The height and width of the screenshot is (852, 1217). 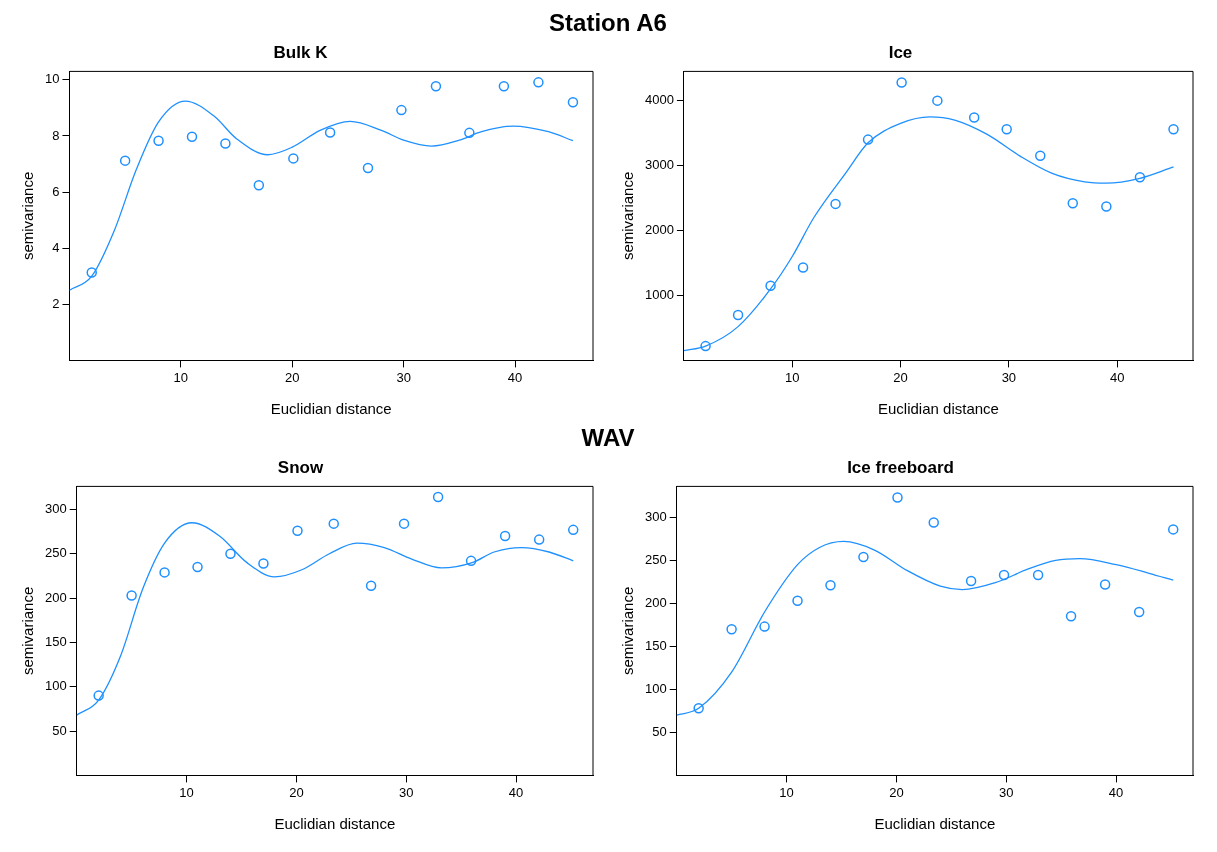 What do you see at coordinates (659, 100) in the screenshot?
I see `y-tick-label: 4000` at bounding box center [659, 100].